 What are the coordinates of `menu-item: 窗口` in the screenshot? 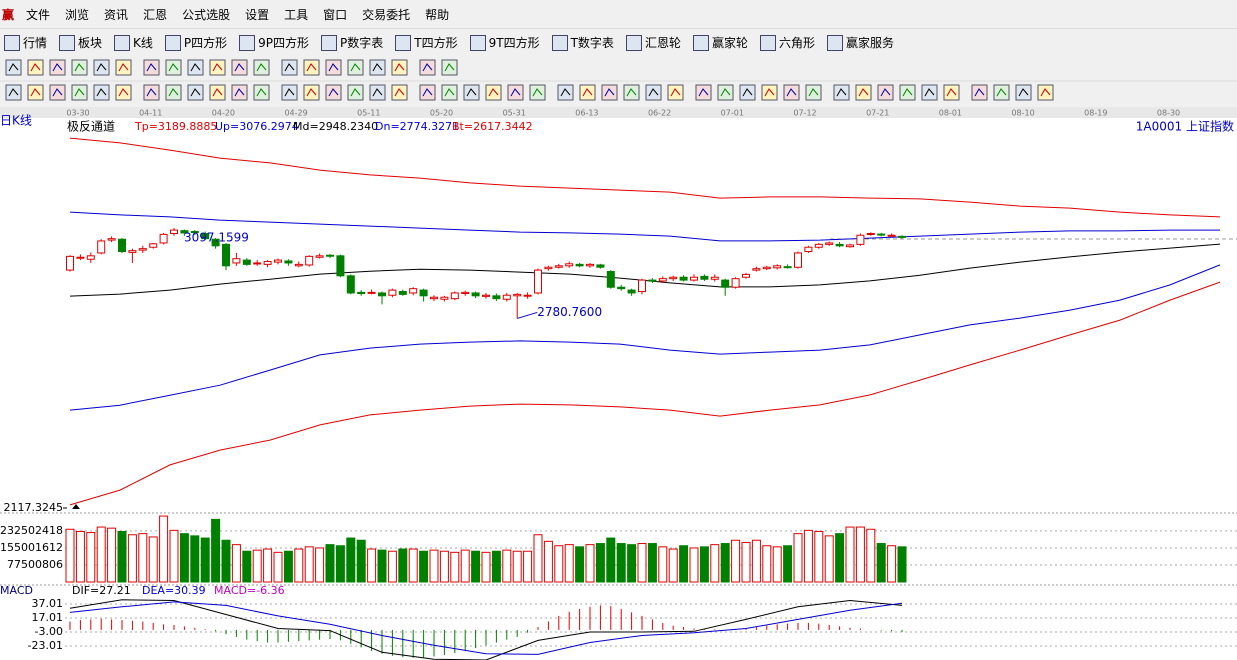 It's located at (335, 14).